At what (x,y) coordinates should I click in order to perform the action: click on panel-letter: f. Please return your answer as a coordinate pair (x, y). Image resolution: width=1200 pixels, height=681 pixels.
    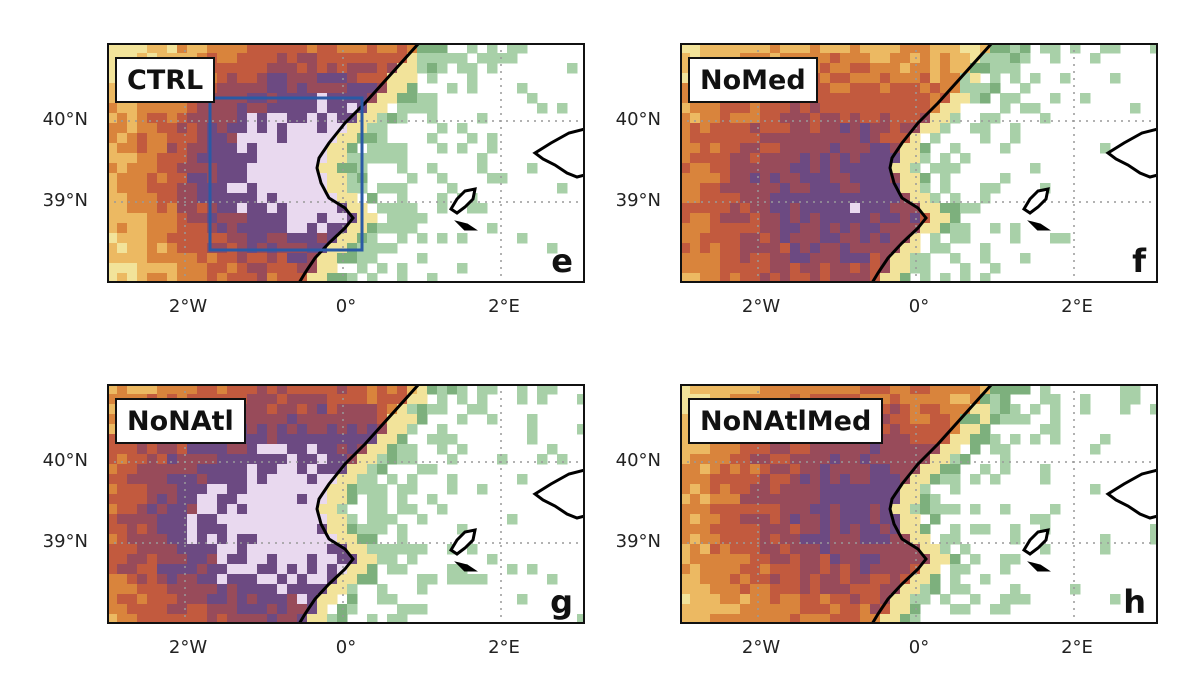
    Looking at the image, I should click on (1139, 261).